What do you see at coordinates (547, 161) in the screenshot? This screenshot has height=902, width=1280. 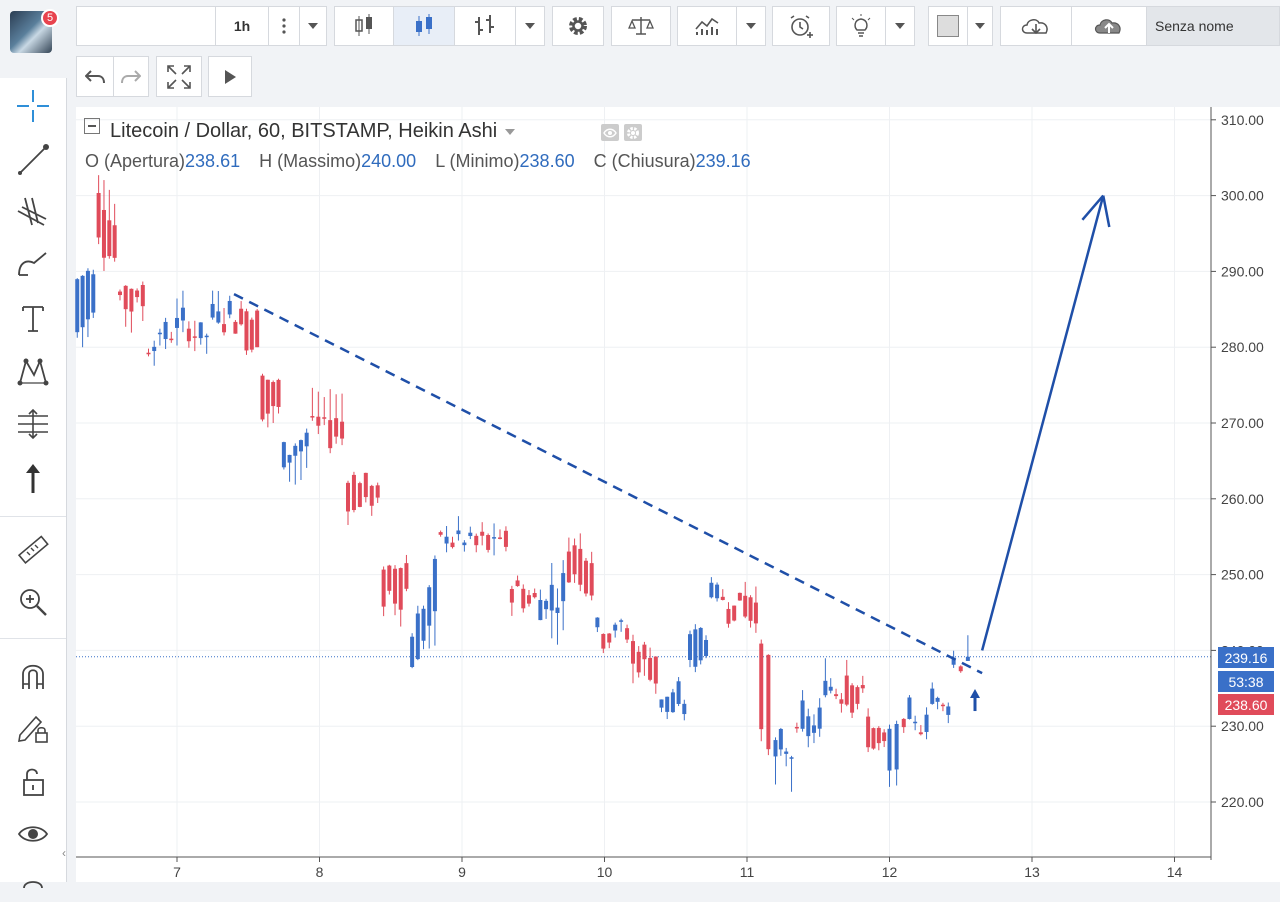 I see `low-value: 238.60` at bounding box center [547, 161].